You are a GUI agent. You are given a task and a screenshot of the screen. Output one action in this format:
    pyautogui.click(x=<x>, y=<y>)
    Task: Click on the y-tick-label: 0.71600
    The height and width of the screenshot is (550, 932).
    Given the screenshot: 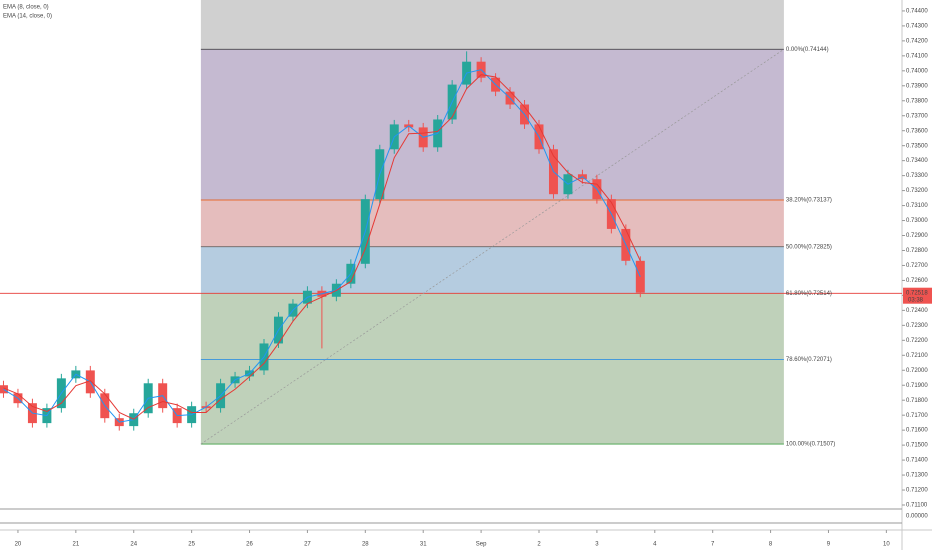 What is the action you would take?
    pyautogui.click(x=917, y=431)
    